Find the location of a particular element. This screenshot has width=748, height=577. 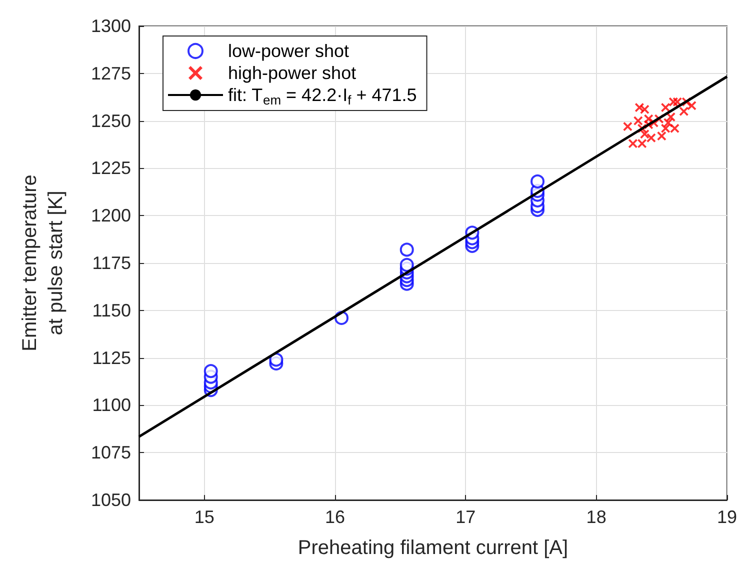

y-tick-label: 1300 is located at coordinates (110, 26).